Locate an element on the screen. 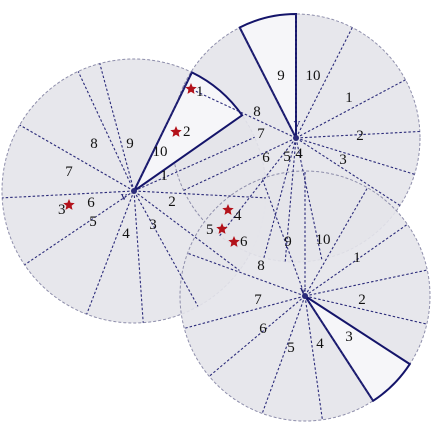 This screenshot has width=433, height=438. sector-label-bottom-10: 10 is located at coordinates (323, 240).